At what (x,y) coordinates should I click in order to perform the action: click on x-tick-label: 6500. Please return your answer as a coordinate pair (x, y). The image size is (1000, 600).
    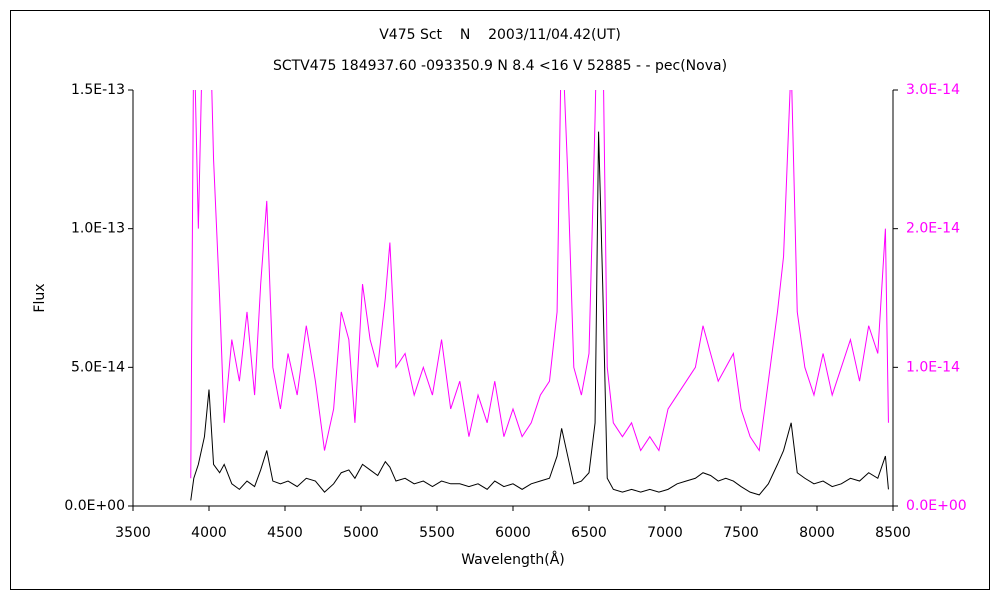
    Looking at the image, I should click on (589, 533).